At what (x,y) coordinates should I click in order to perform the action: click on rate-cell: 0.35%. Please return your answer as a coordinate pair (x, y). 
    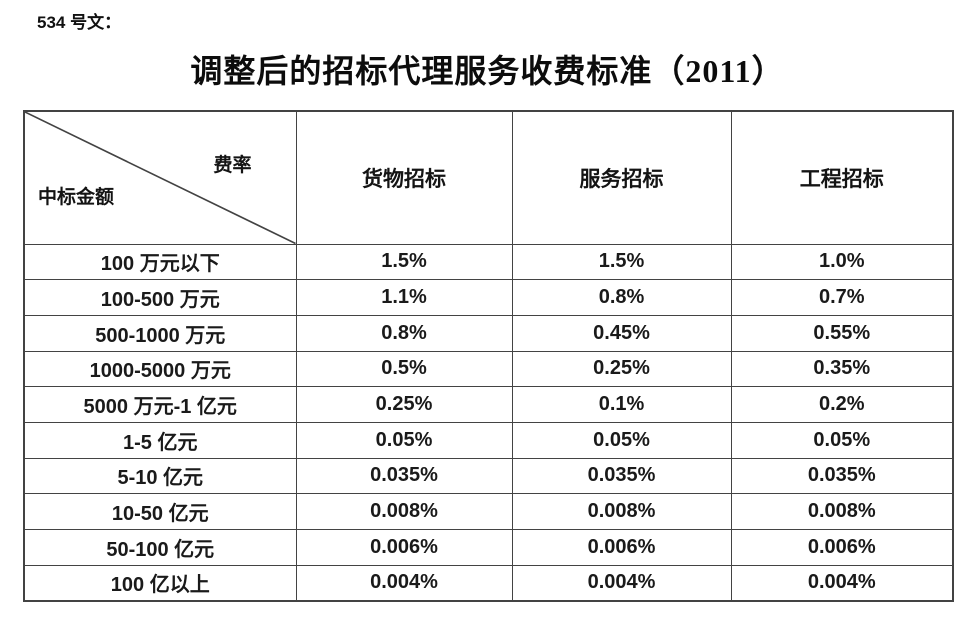
    Looking at the image, I should click on (842, 369).